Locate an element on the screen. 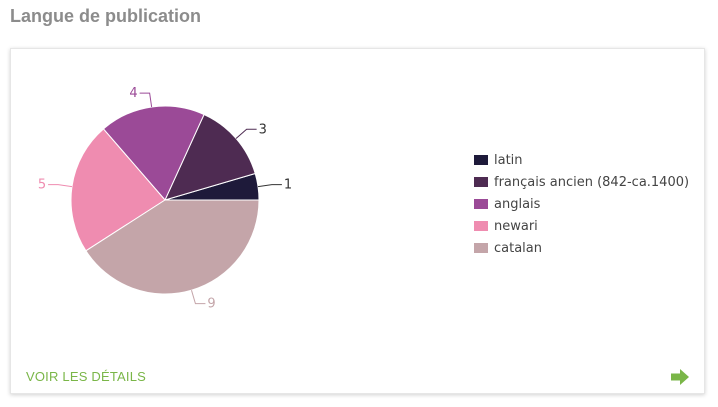 Image resolution: width=718 pixels, height=407 pixels. legend-item-newari: newari is located at coordinates (581, 226).